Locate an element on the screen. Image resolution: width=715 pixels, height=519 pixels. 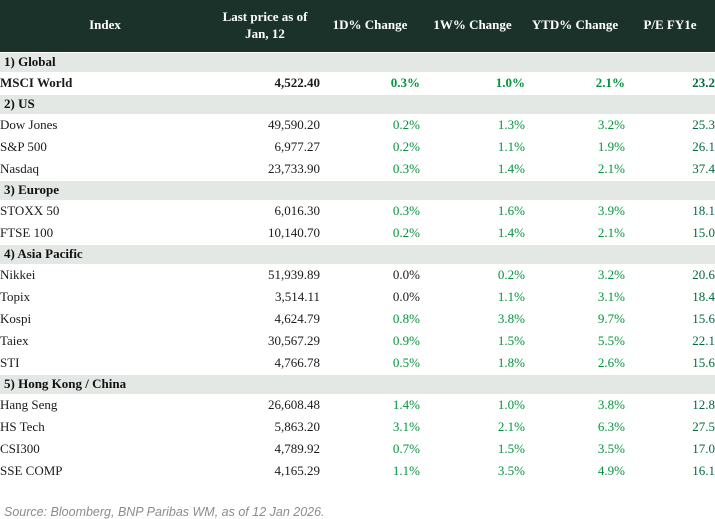
pe-cell: 22.1 is located at coordinates (670, 341).